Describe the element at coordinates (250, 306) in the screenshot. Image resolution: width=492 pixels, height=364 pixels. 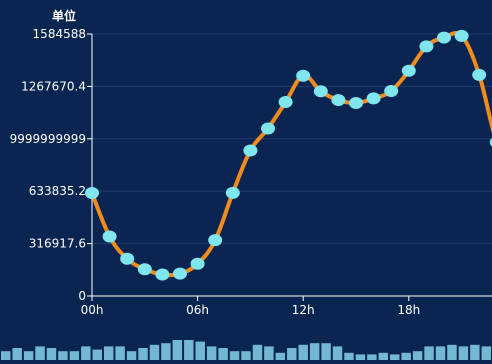
I see `x-tick-labels: 00h 06h 12h 18h` at that location.